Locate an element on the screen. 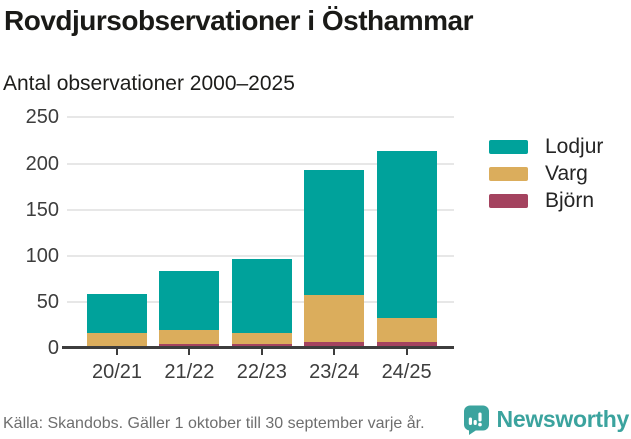 The image size is (631, 439). newsworthy-icon is located at coordinates (476, 419).